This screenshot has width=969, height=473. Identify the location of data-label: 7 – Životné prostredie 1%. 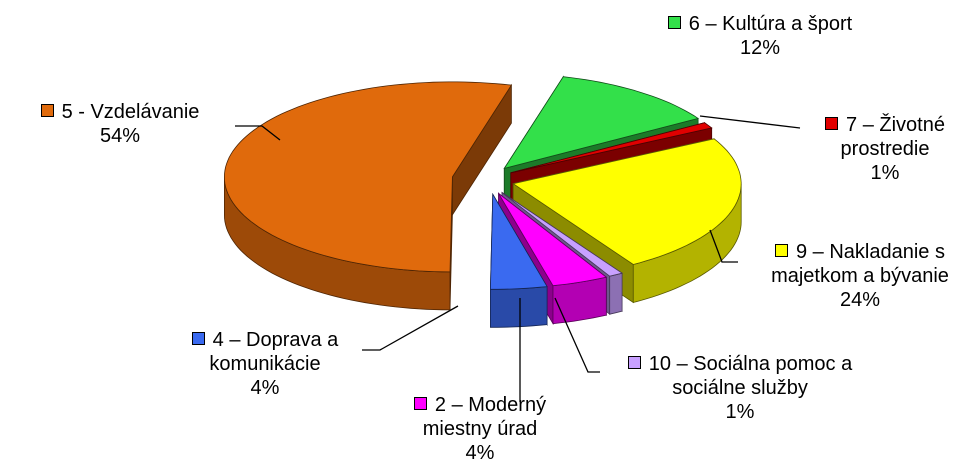
(885, 149).